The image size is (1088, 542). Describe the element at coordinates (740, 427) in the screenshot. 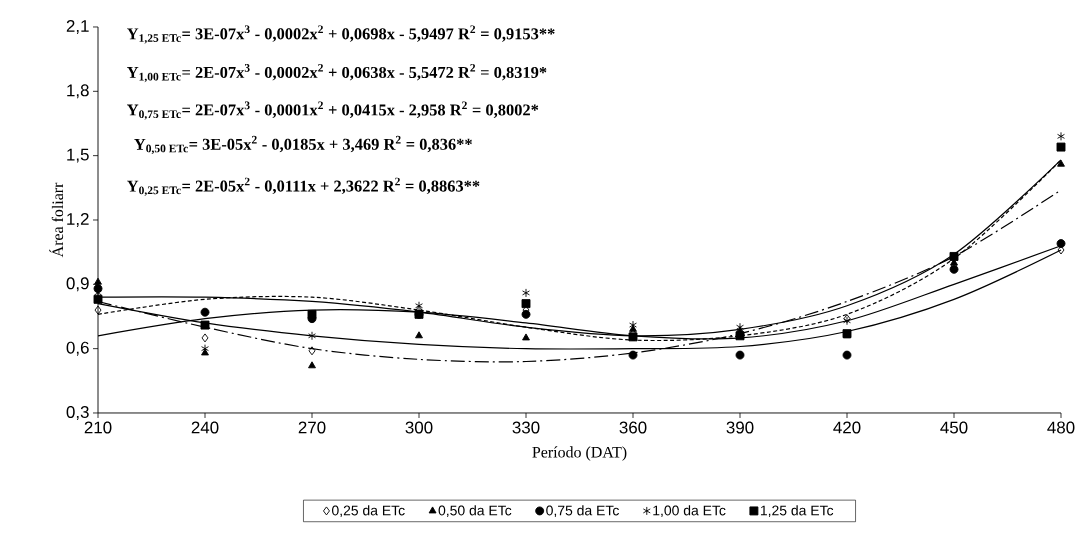

I see `x-tick-label: 390` at that location.